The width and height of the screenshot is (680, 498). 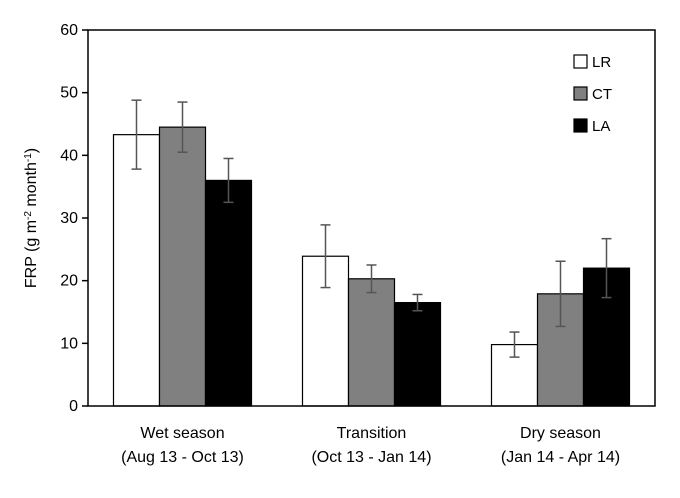 I want to click on category-label: (Jan 14 - Apr 14), so click(x=560, y=457).